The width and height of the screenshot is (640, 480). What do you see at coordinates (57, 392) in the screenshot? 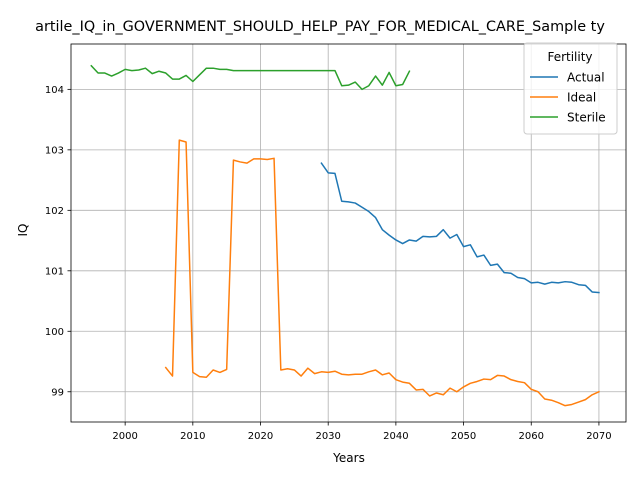
I see `y-tick-label: 99` at bounding box center [57, 392].